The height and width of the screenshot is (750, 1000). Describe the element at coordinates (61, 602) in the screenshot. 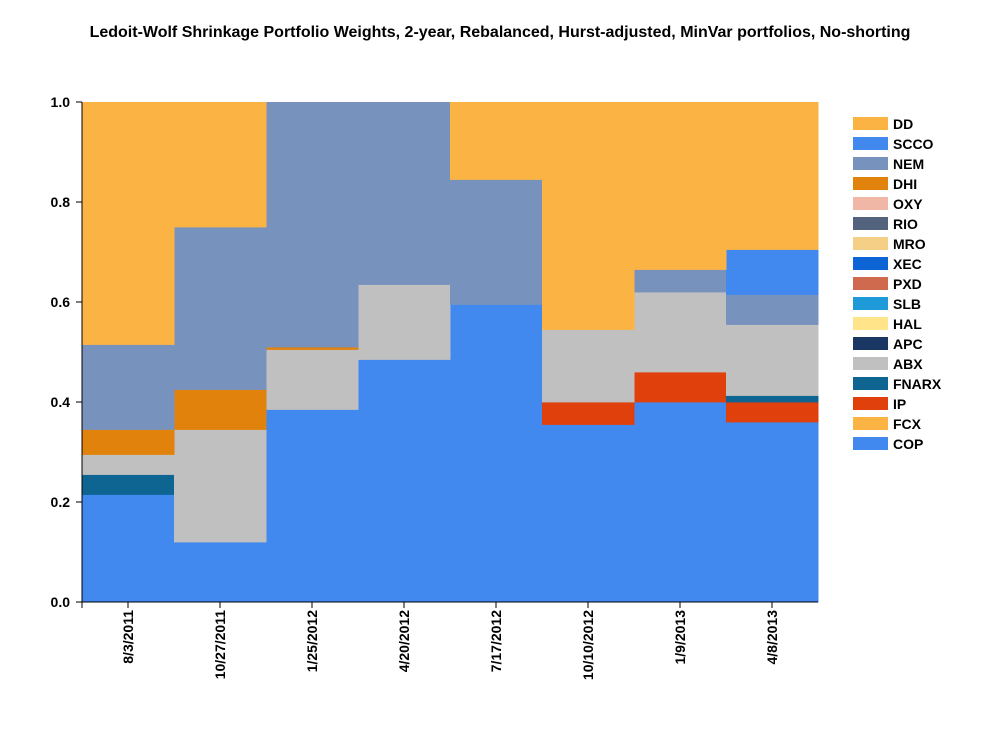

I see `y-tick-label: 0.0` at that location.